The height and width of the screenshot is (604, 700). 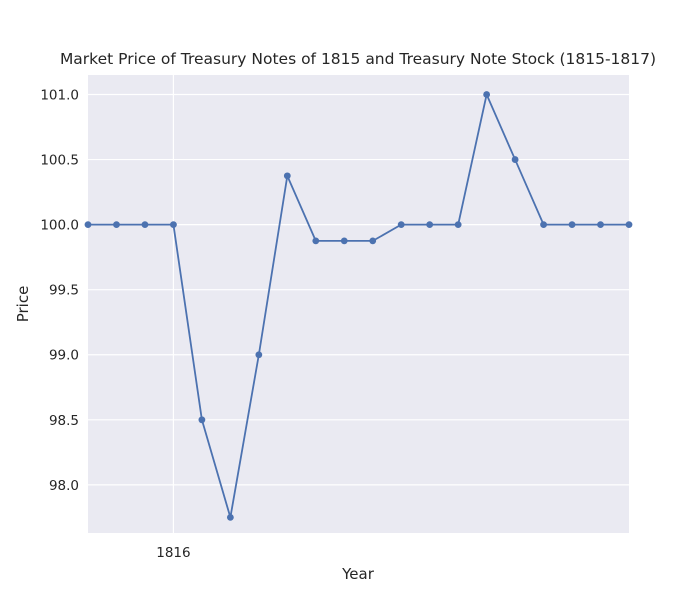 I want to click on x-axis-ticks: 1816, so click(x=173, y=553).